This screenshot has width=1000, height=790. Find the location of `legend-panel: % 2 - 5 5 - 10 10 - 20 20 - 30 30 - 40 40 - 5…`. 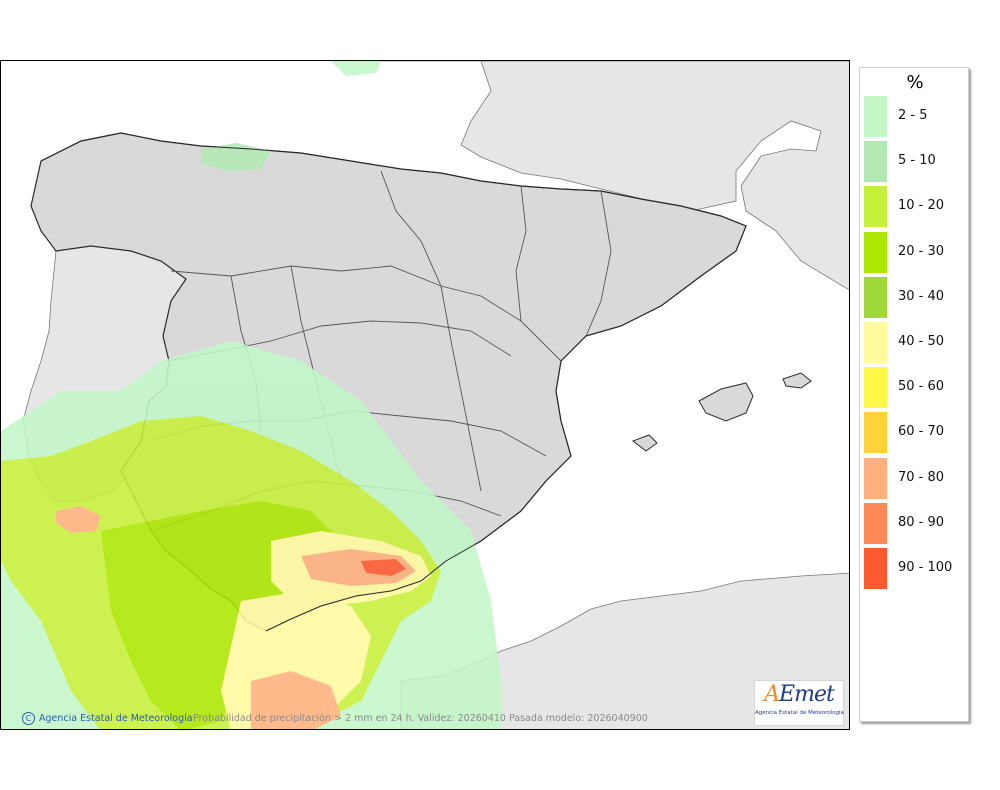

legend-panel: % 2 - 5 5 - 10 10 - 20 20 - 30 30 - 40 40 - 5… is located at coordinates (914, 394).